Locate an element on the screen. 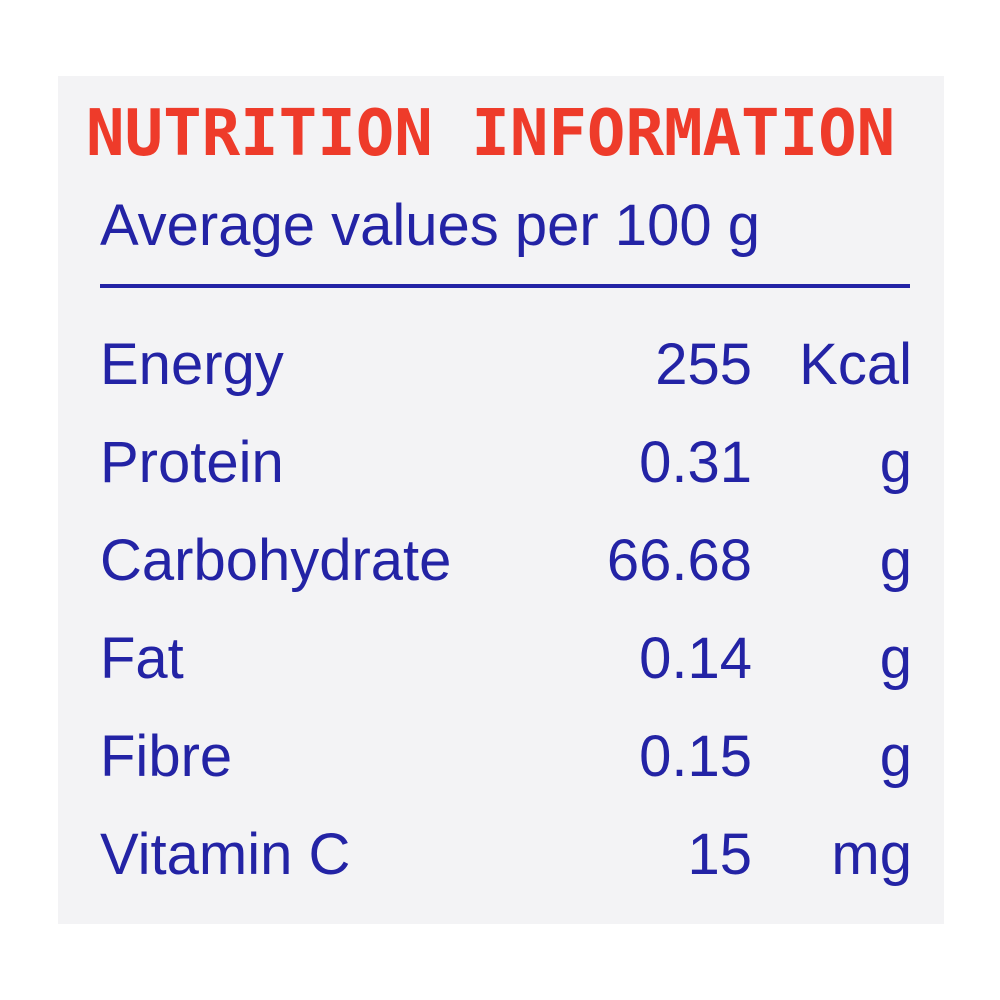 Image resolution: width=1000 pixels, height=1000 pixels. nutrient-row-protein: Protein 0.31 g is located at coordinates (506, 463).